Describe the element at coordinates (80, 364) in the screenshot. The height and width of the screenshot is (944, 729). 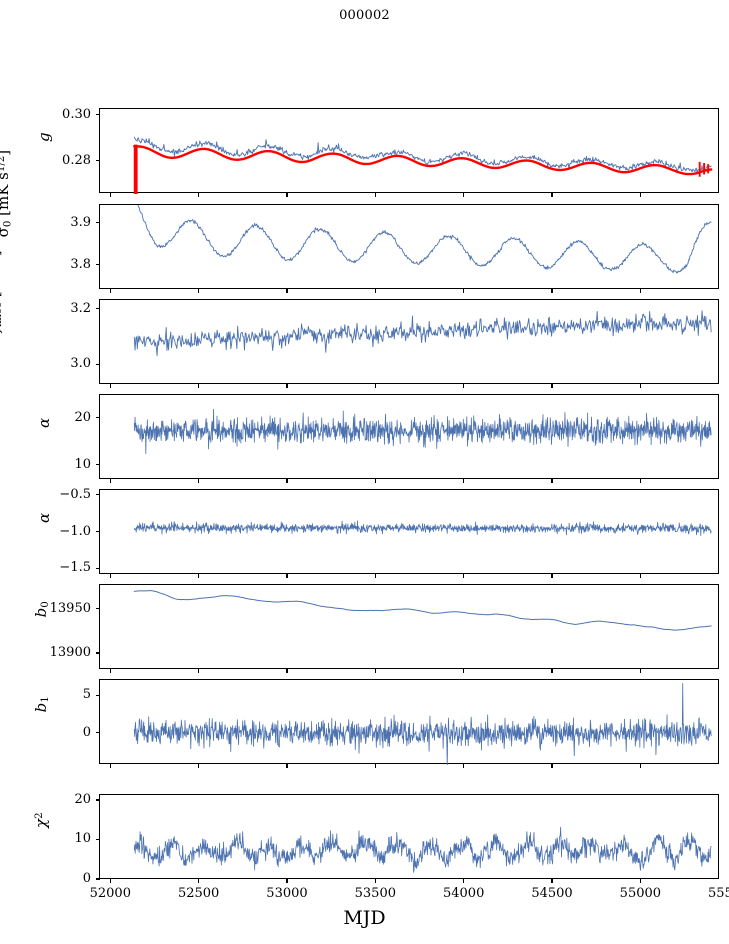
I see `y-tick-label-f_knee-0: 3.0` at that location.